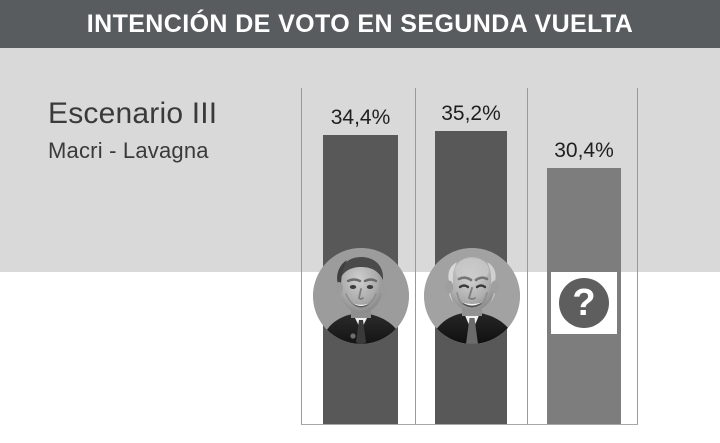 The height and width of the screenshot is (443, 720). I want to click on unknown-marker-box: ?, so click(584, 303).